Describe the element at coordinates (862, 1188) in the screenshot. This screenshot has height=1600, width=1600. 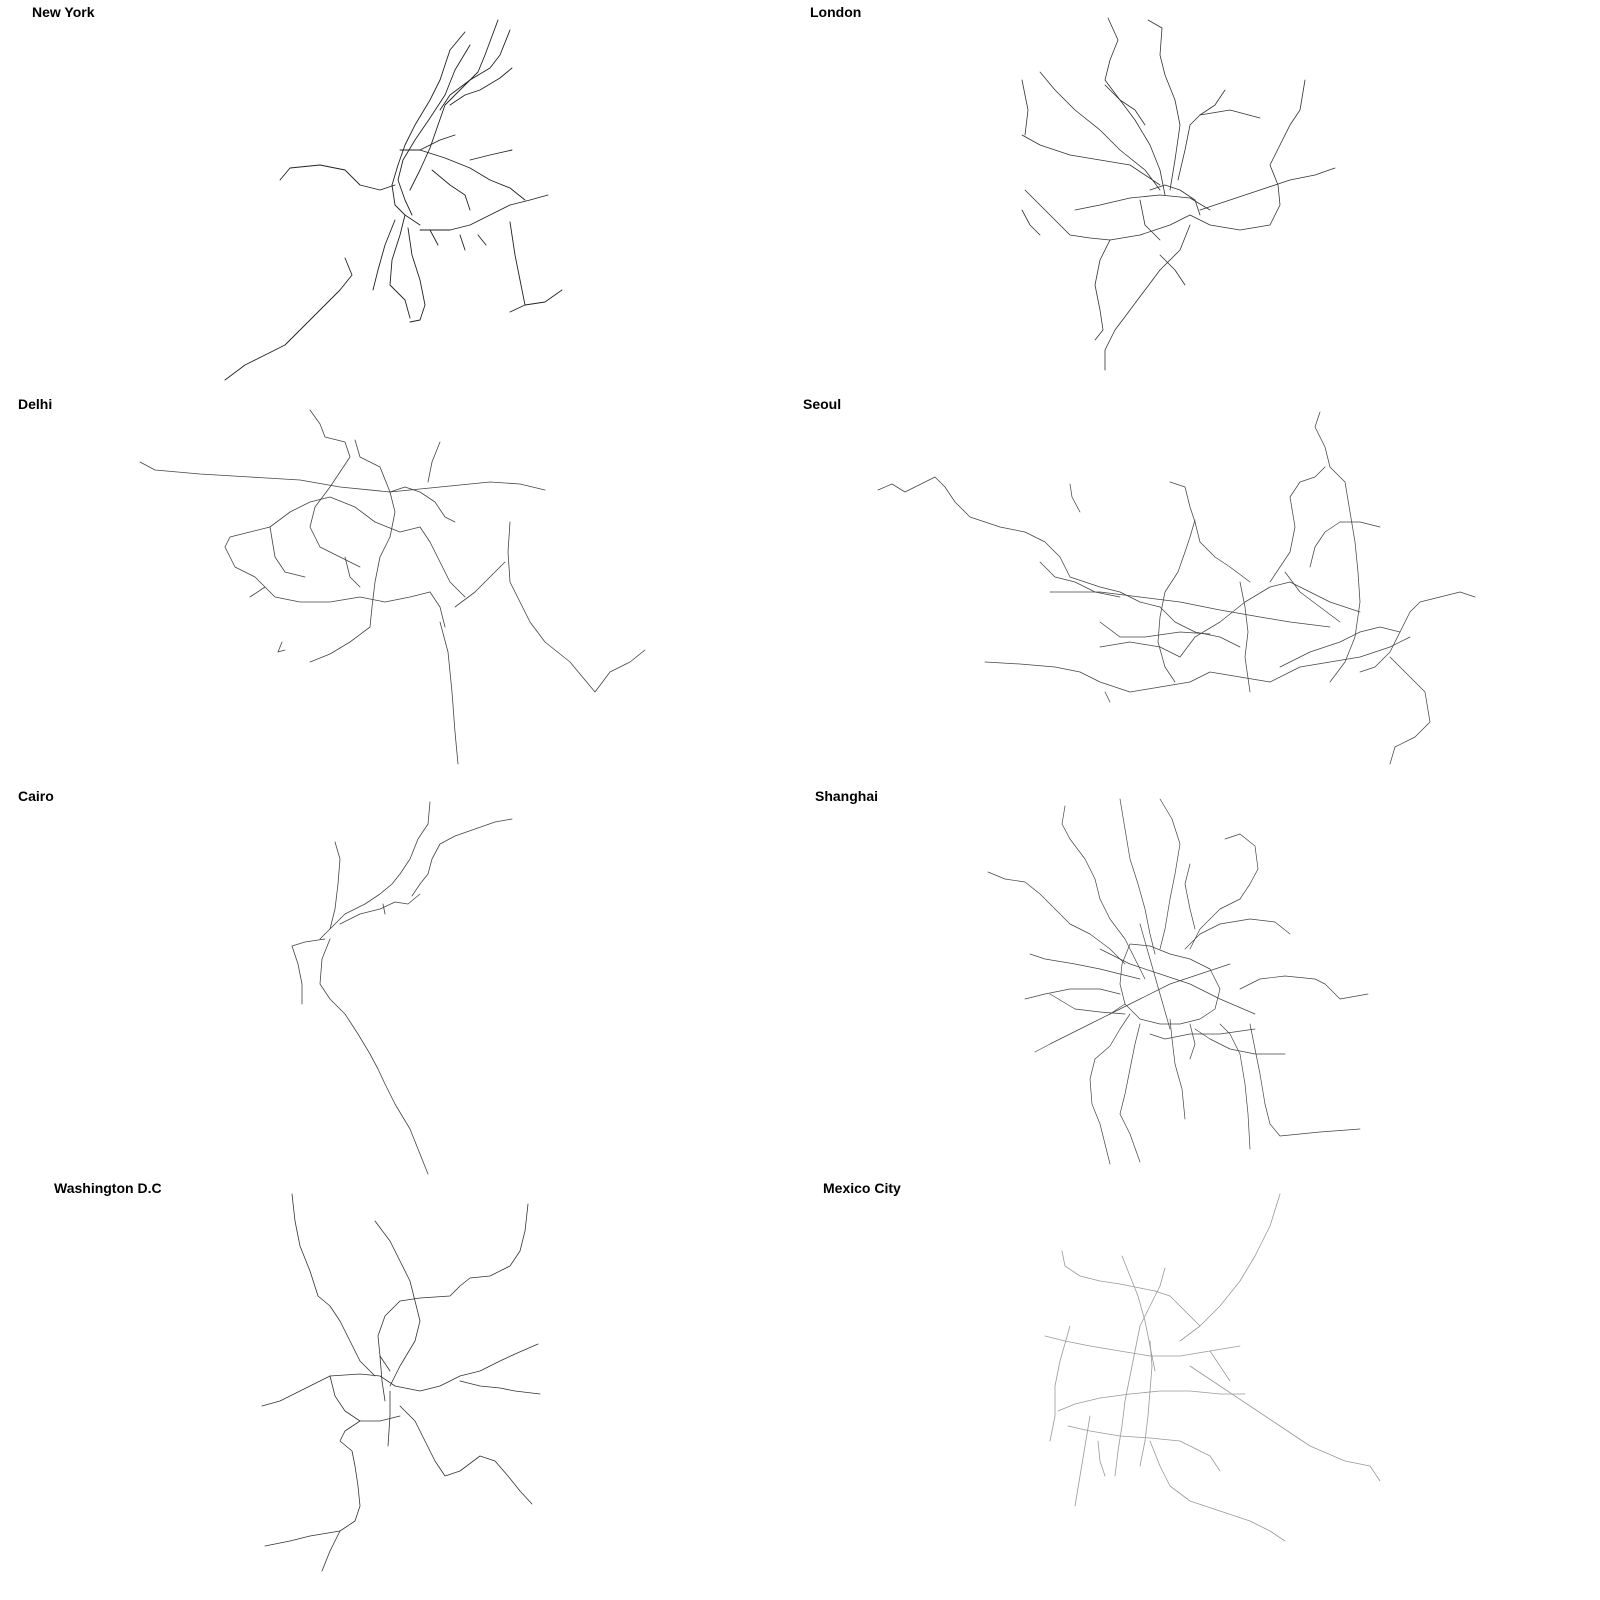
I see `map-title: Mexico City` at that location.